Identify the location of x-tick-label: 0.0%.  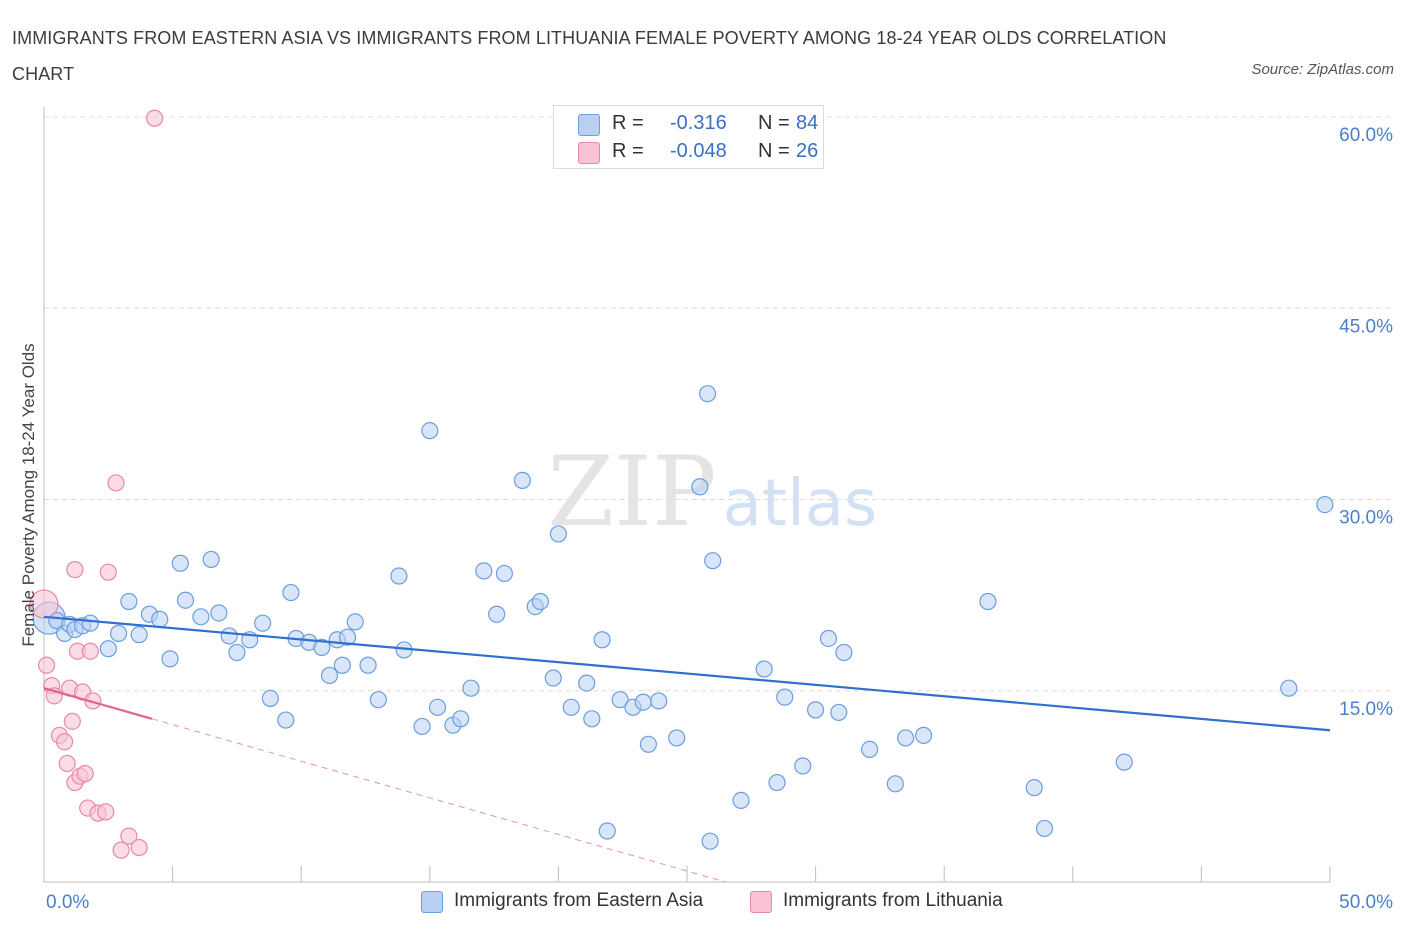
(67, 902).